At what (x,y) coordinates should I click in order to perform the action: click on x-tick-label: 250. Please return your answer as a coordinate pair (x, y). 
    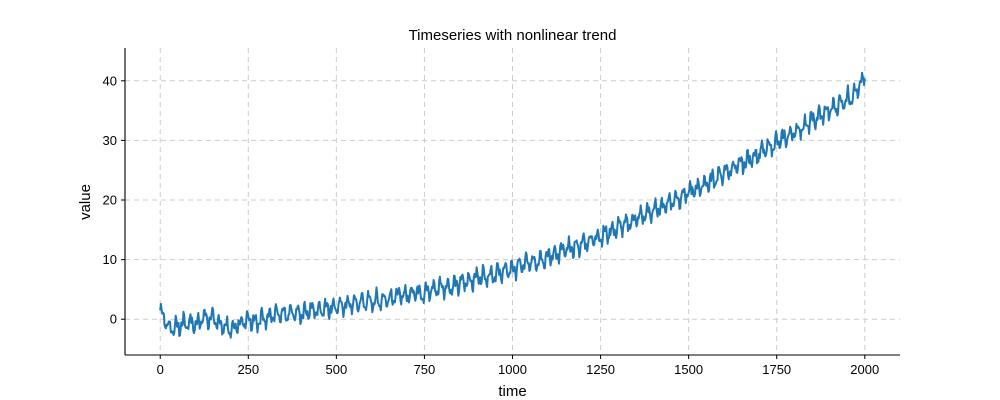
    Looking at the image, I should click on (248, 369).